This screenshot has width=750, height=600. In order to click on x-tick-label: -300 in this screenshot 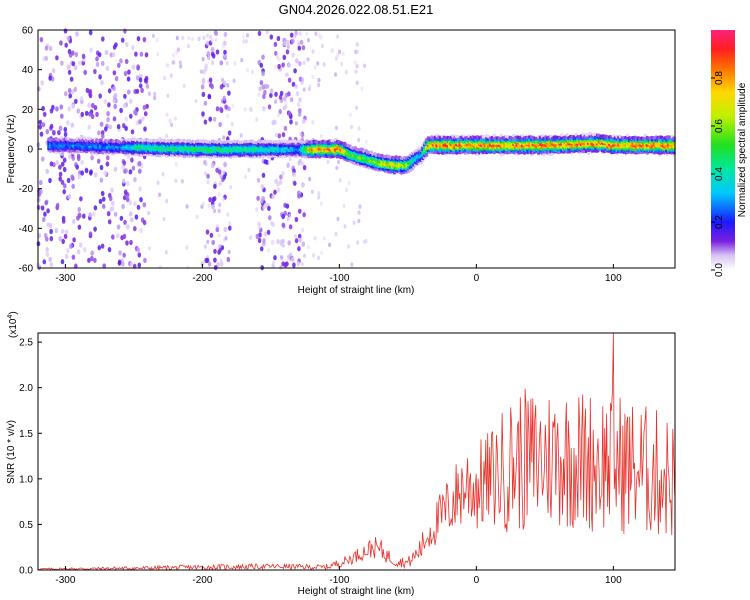, I will do `click(65, 278)`.